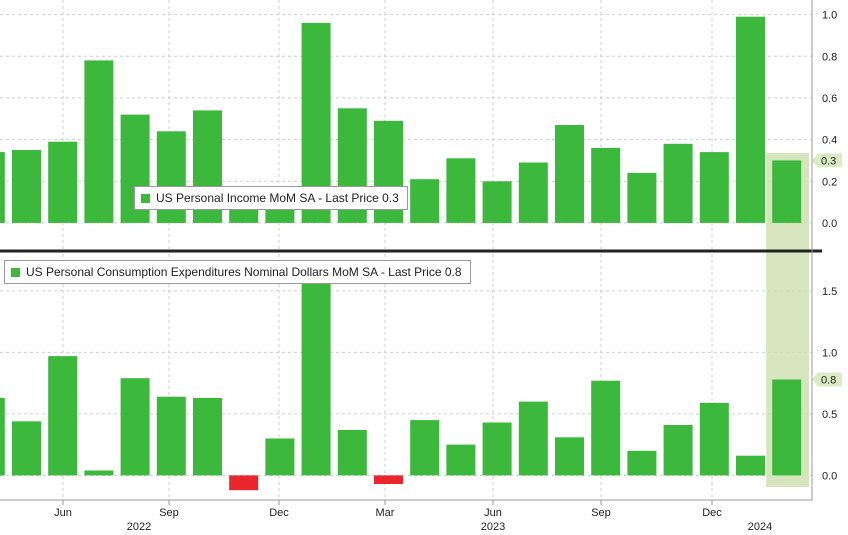  What do you see at coordinates (413, 516) in the screenshot?
I see `x-axis-labels: Jun Sep Dec Mar Jun Sep Dec 2022 2023 2024` at bounding box center [413, 516].